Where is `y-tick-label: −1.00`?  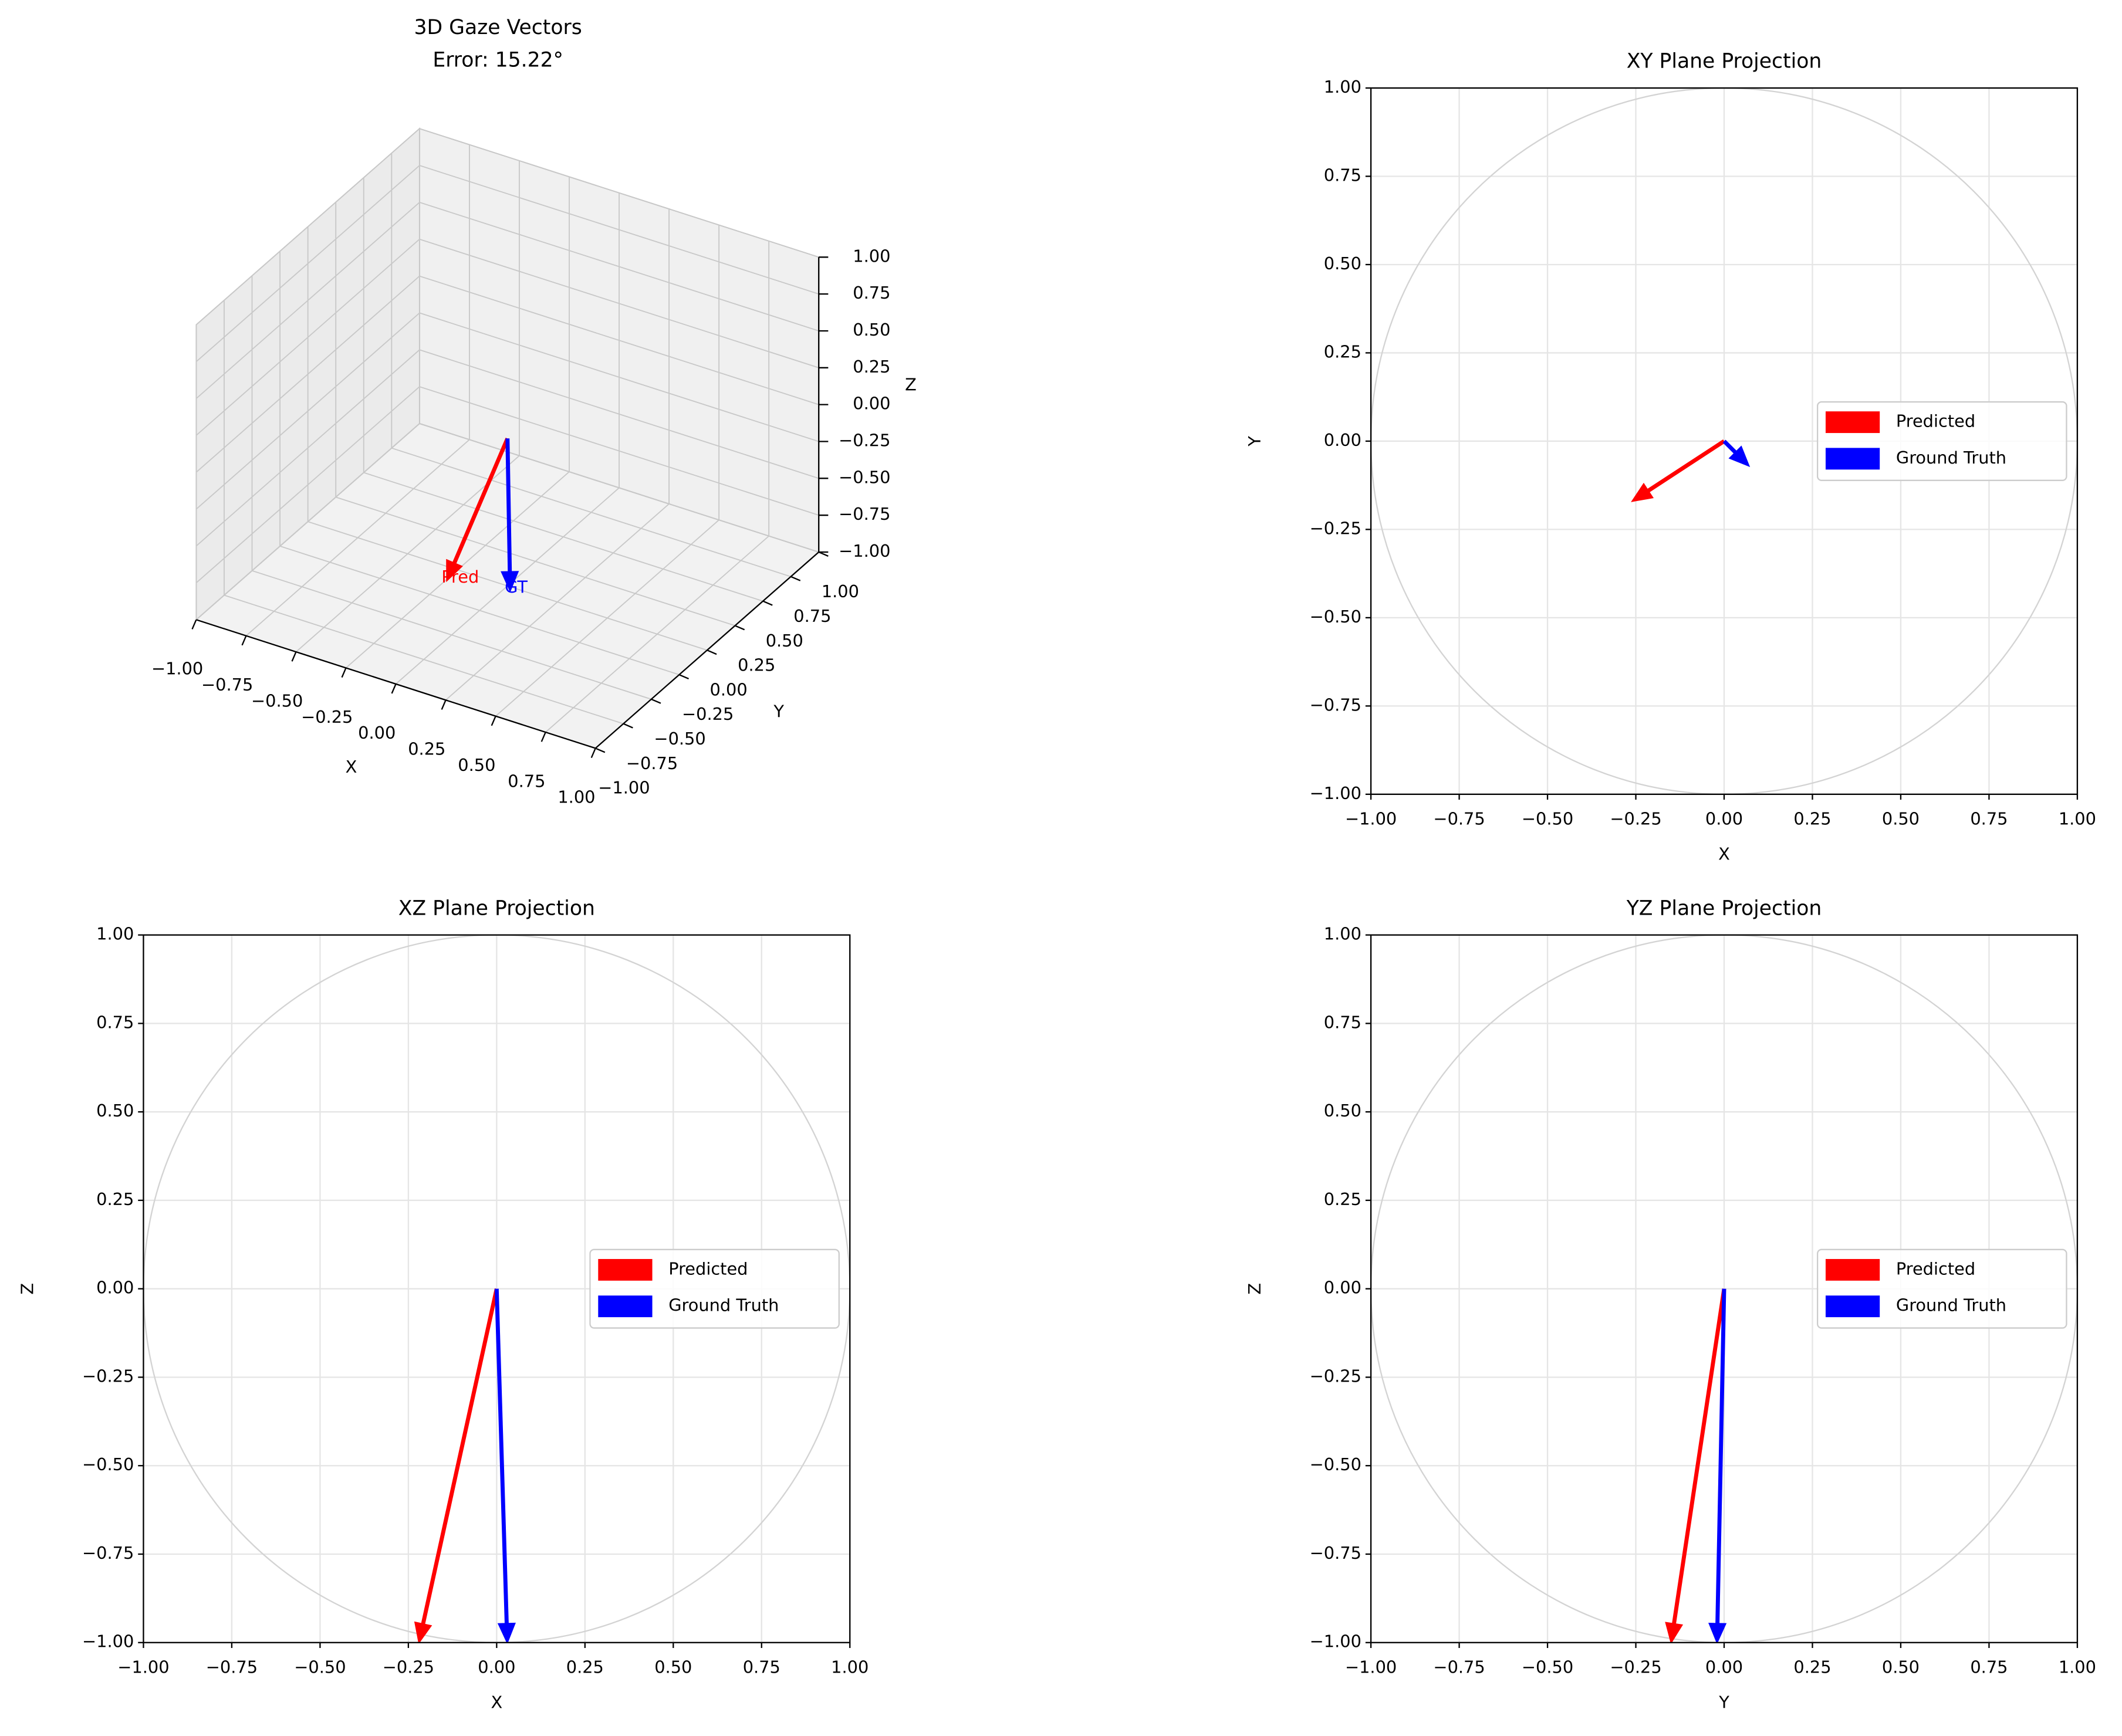
y-tick-label: −1.00 is located at coordinates (1335, 1642).